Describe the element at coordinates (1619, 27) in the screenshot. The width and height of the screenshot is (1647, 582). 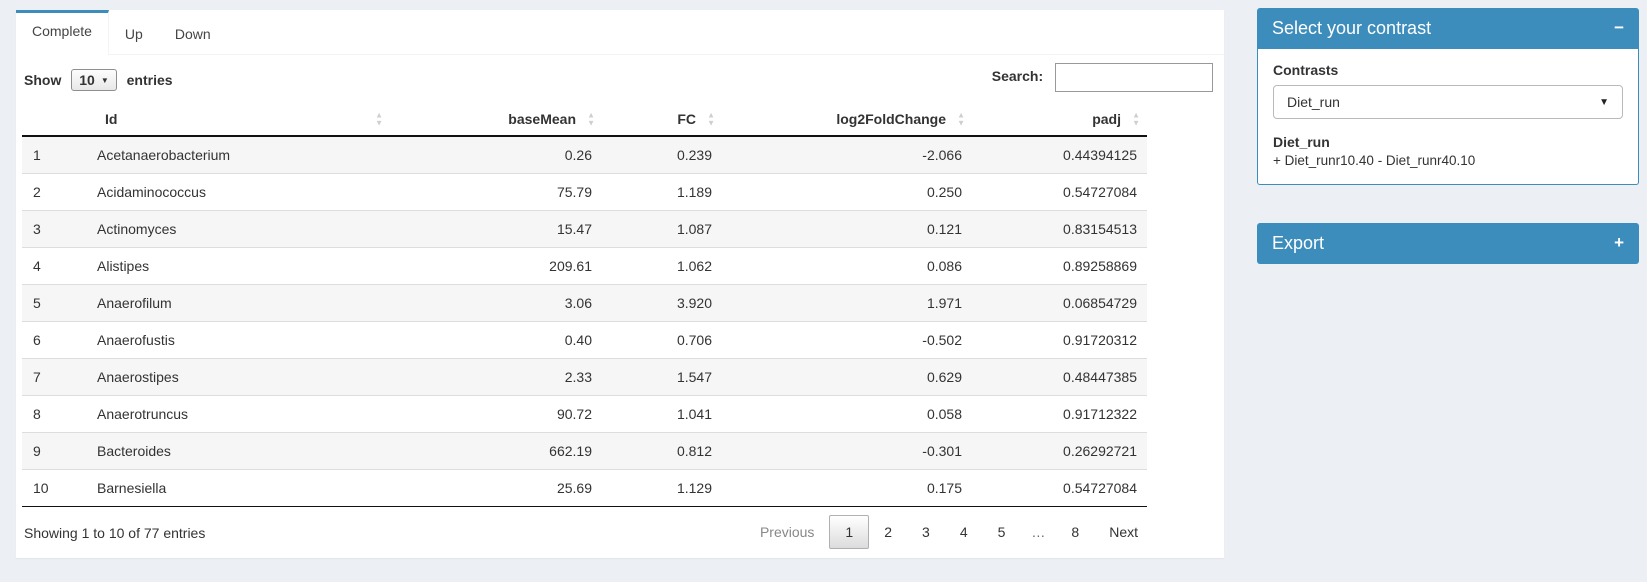
I see `collapse-icon: −` at that location.